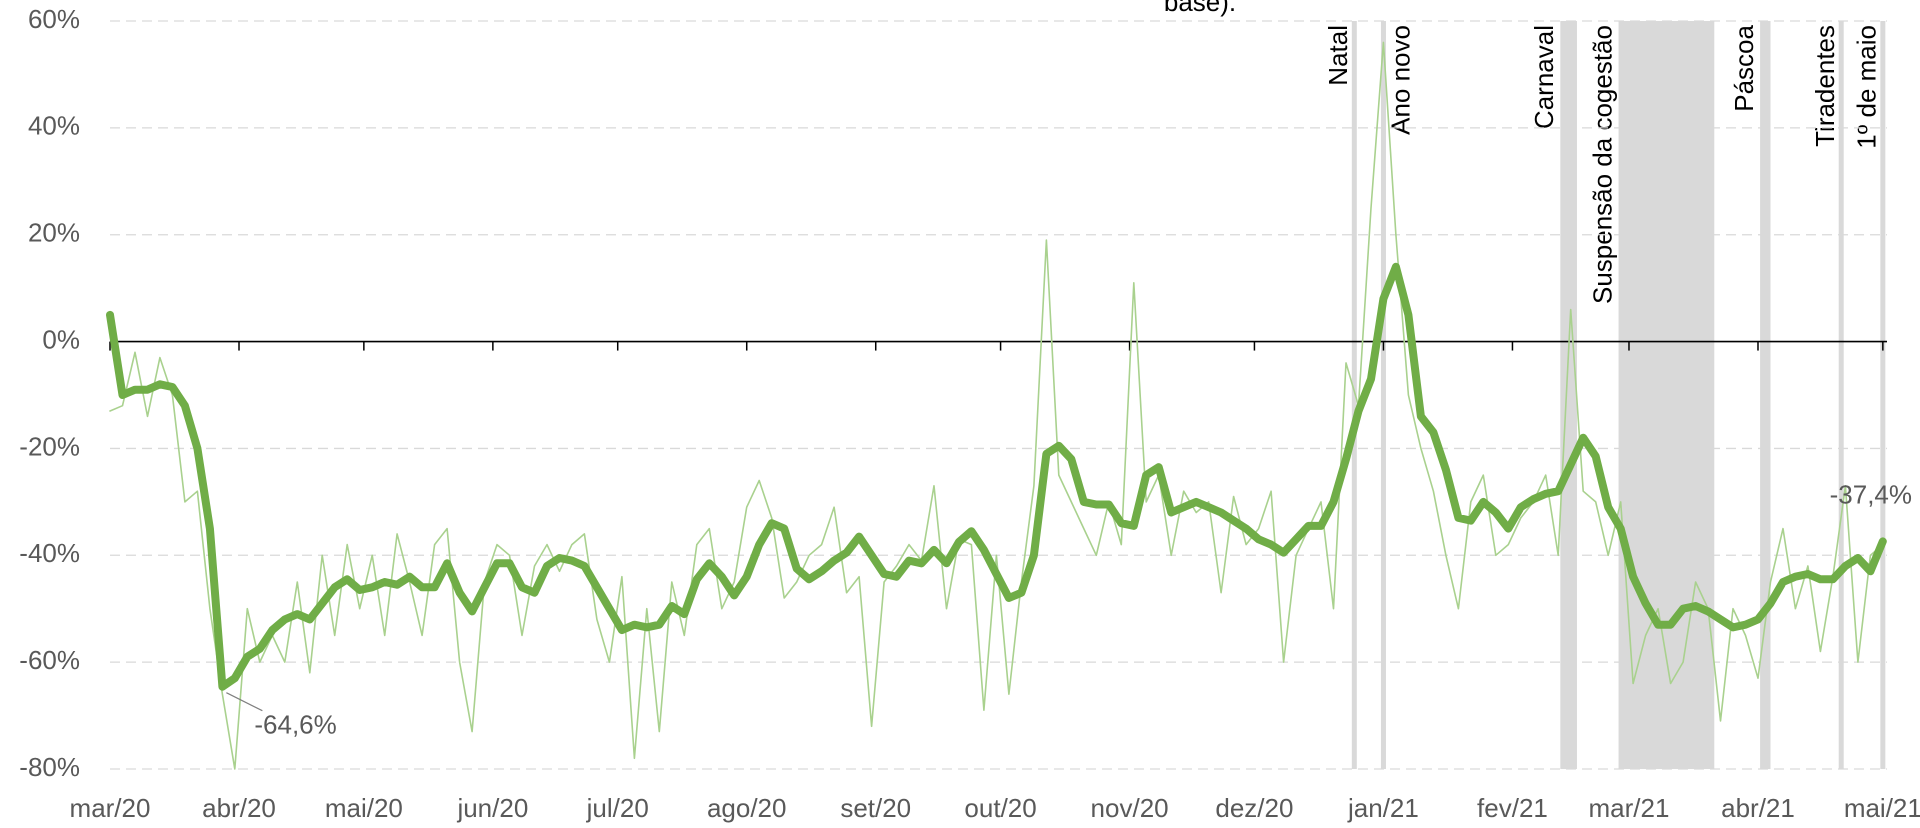 This screenshot has width=1920, height=828. Describe the element at coordinates (54, 19) in the screenshot. I see `y-tick-label: 60%` at that location.